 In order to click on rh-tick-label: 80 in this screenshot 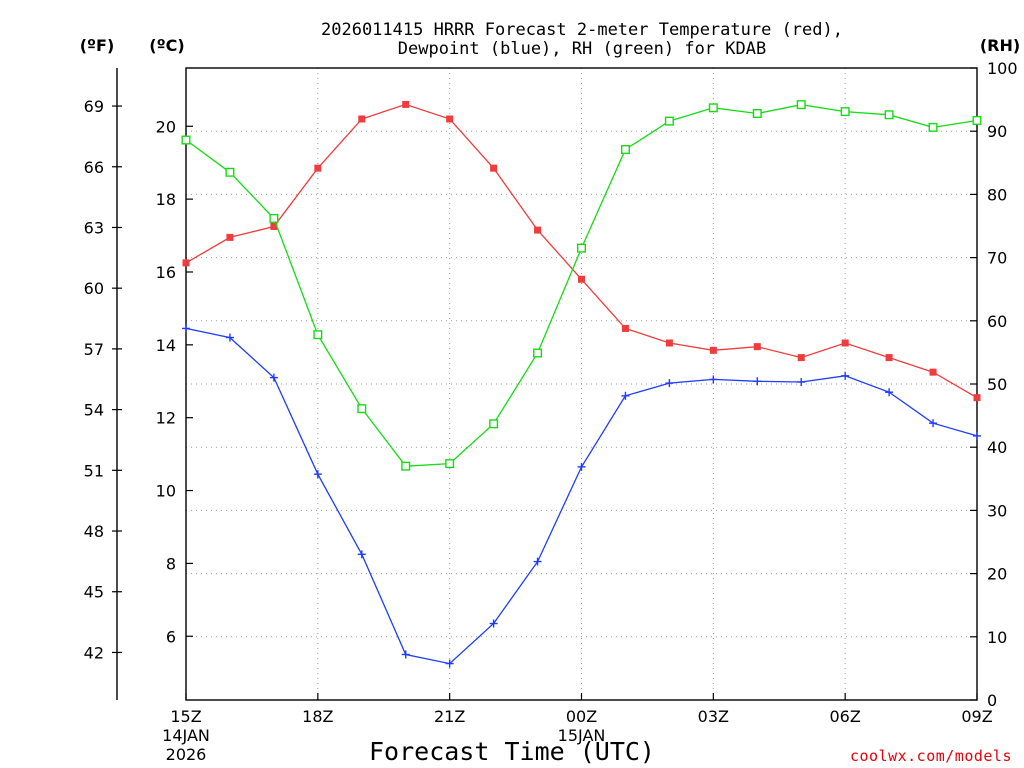, I will do `click(997, 194)`.